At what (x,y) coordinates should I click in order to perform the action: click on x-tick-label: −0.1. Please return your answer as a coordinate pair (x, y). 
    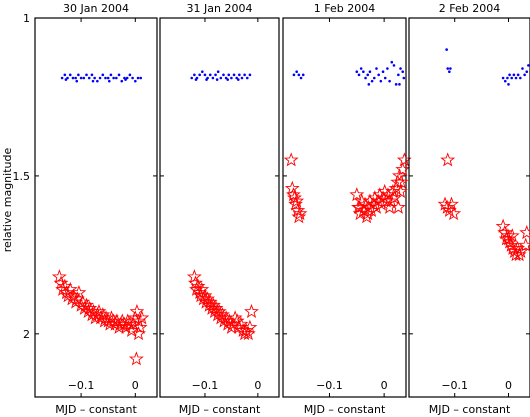
    Looking at the image, I should click on (81, 385).